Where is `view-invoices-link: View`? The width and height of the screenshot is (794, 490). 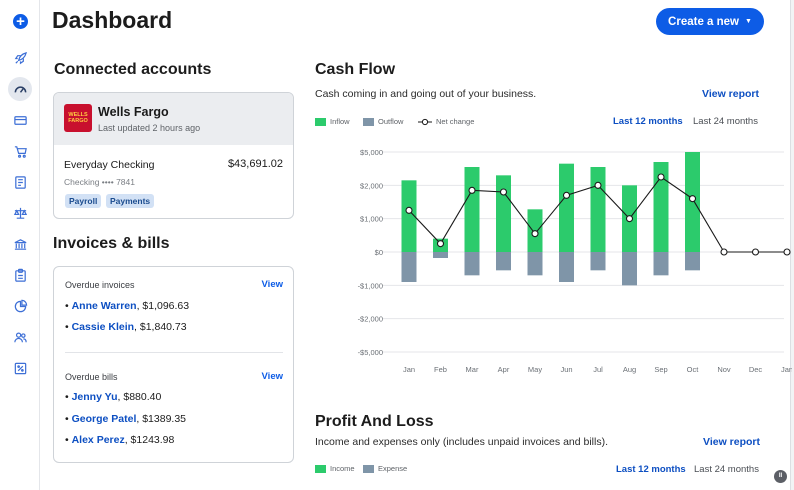
view-invoices-link: View is located at coordinates (272, 284).